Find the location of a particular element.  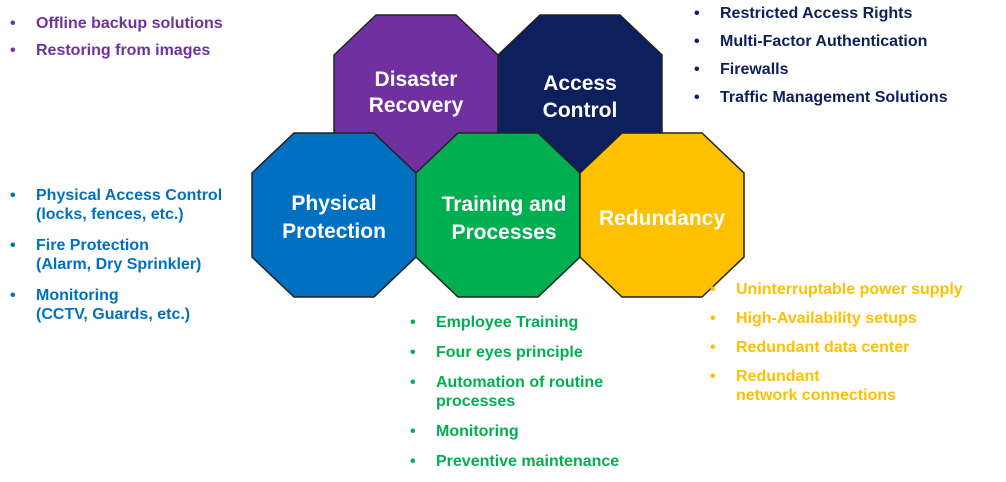

list-item: Four eyes principle is located at coordinates (514, 352).